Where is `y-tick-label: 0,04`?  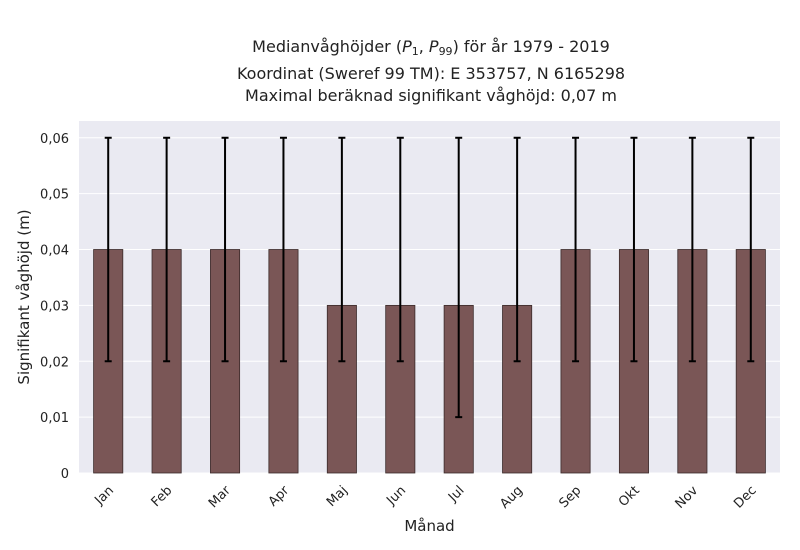
y-tick-label: 0,04 is located at coordinates (54, 251).